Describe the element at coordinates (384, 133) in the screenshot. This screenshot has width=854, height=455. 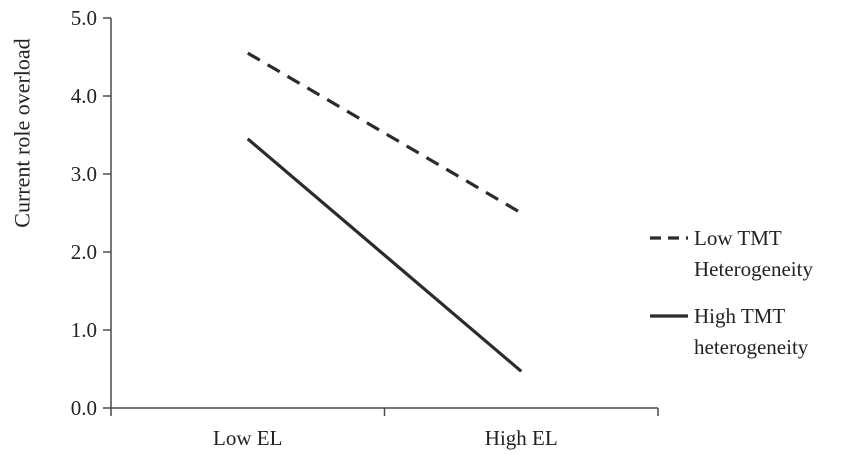
I see `series-line-low-tmt-heterogeneity` at that location.